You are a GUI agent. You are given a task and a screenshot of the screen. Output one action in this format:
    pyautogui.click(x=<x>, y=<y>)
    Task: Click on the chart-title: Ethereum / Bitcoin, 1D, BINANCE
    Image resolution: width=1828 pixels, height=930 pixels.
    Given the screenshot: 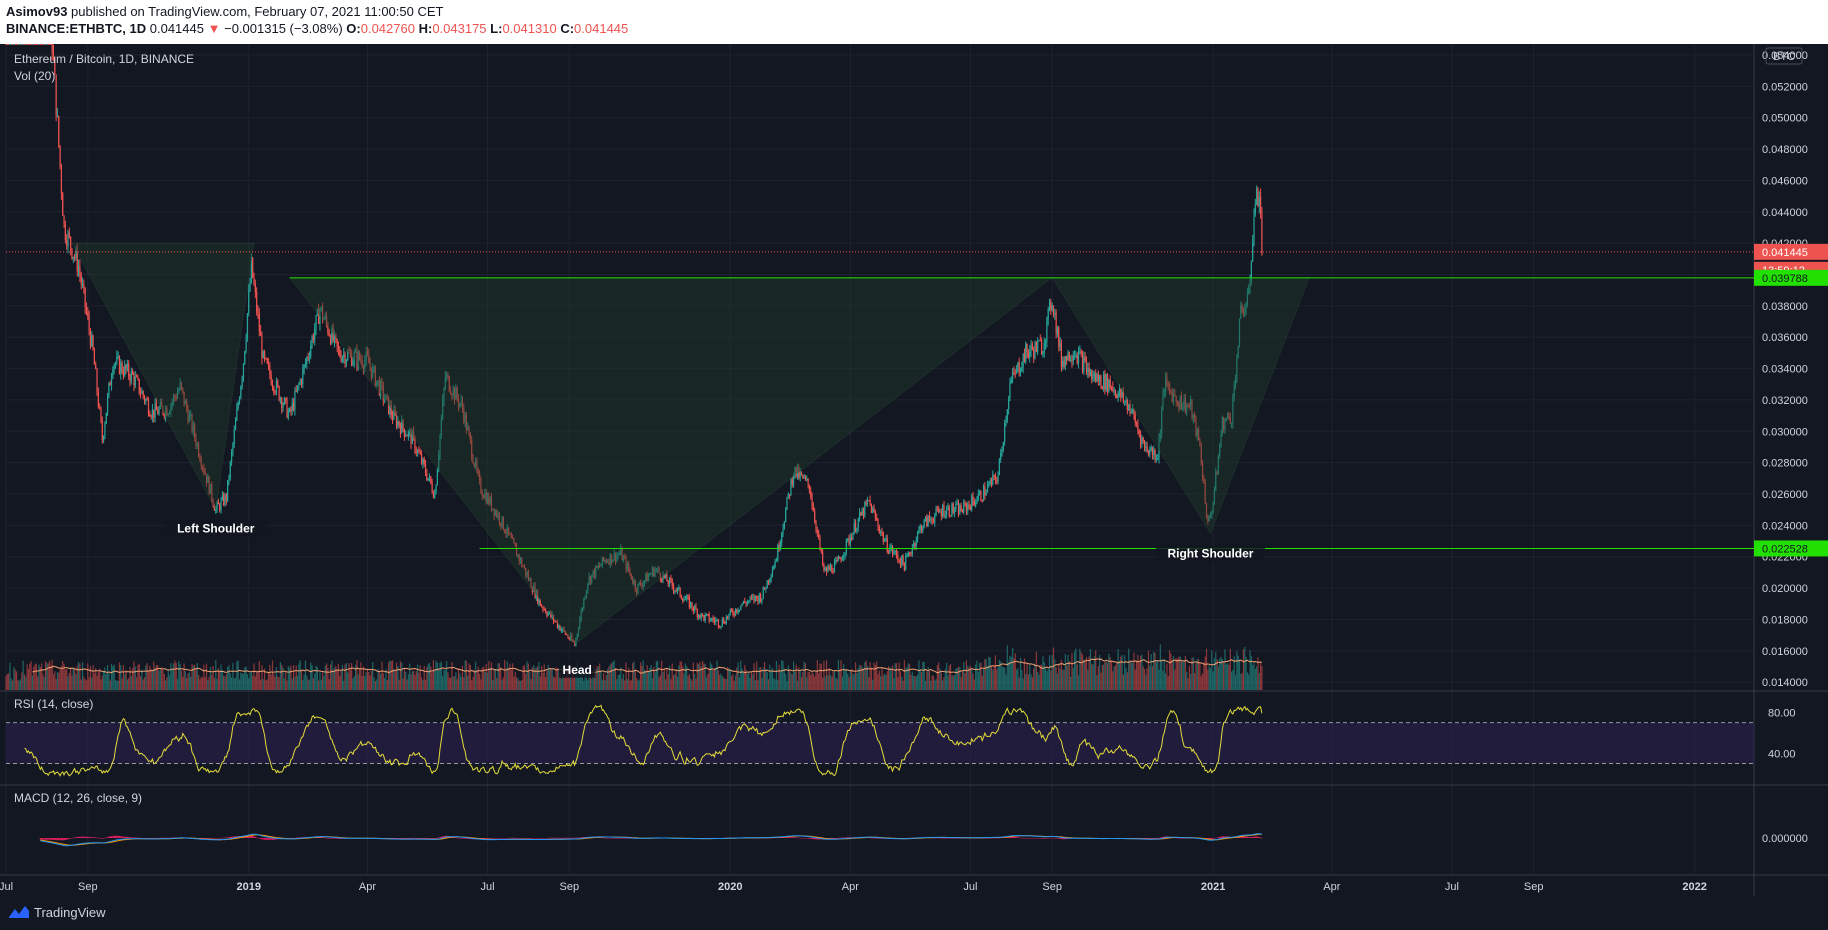 What is the action you would take?
    pyautogui.click(x=104, y=59)
    